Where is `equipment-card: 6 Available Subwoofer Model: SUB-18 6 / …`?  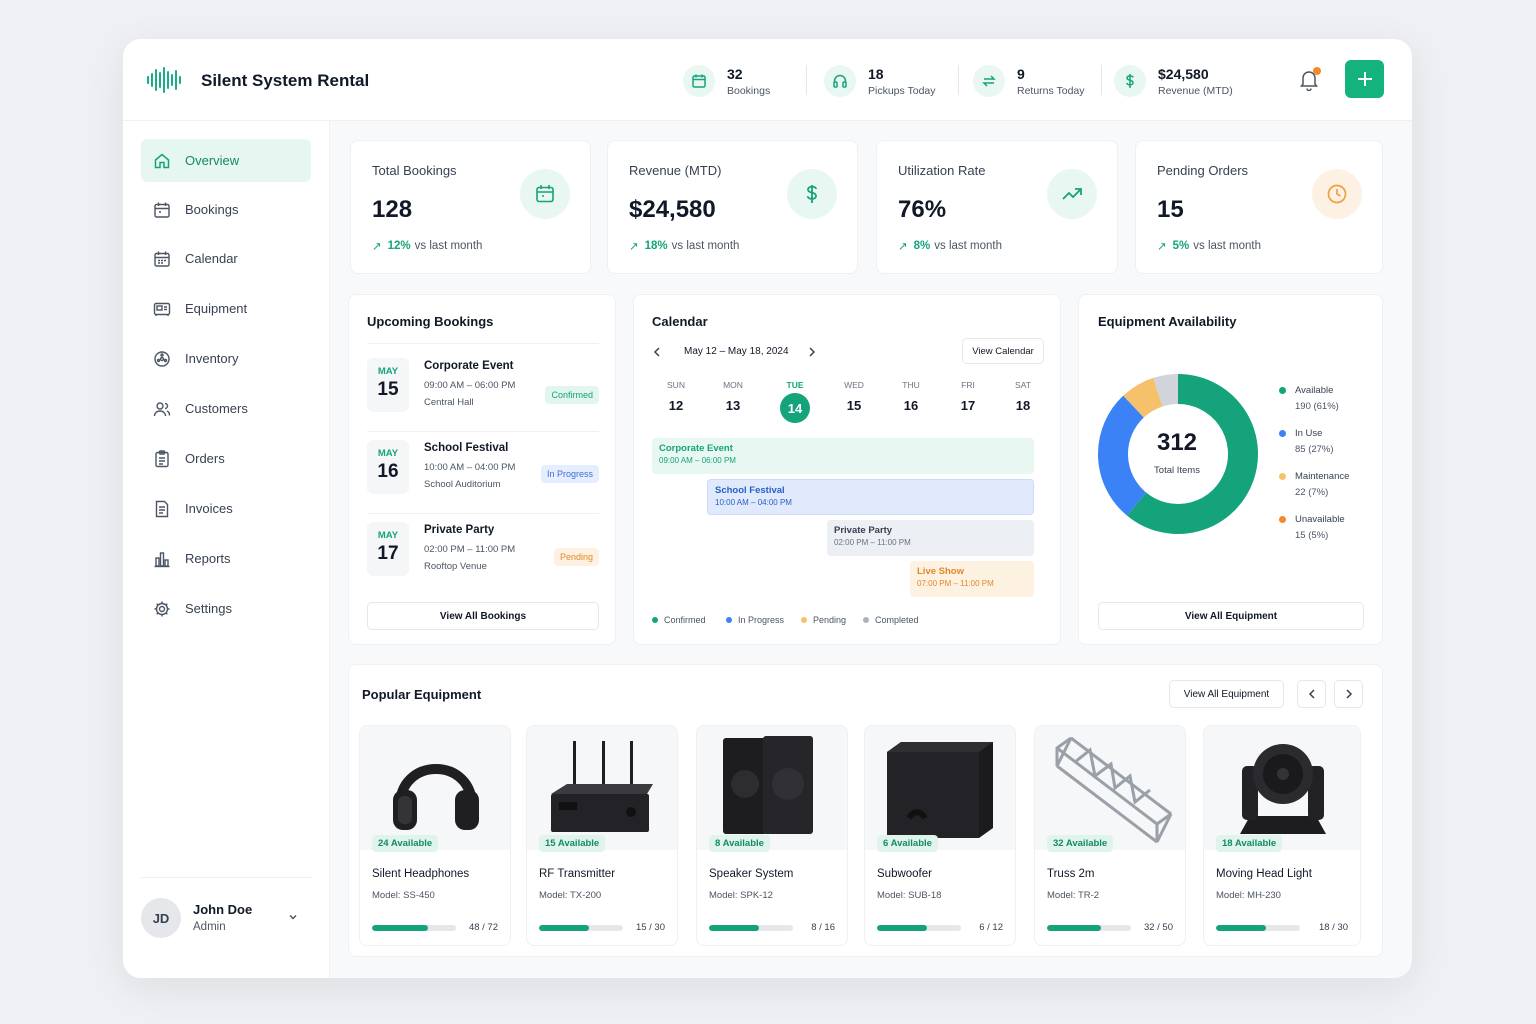
equipment-card: 6 Available Subwoofer Model: SUB-18 6 / … is located at coordinates (940, 835).